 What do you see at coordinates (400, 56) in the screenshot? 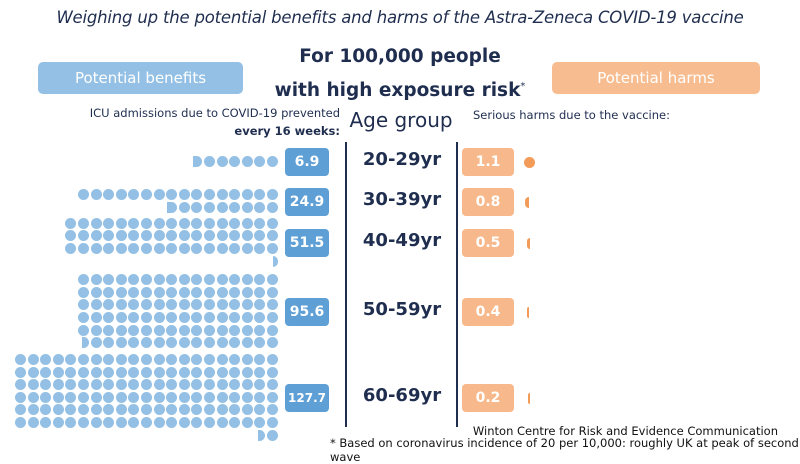
I see `subtitle-line-1: For 100,000 people` at bounding box center [400, 56].